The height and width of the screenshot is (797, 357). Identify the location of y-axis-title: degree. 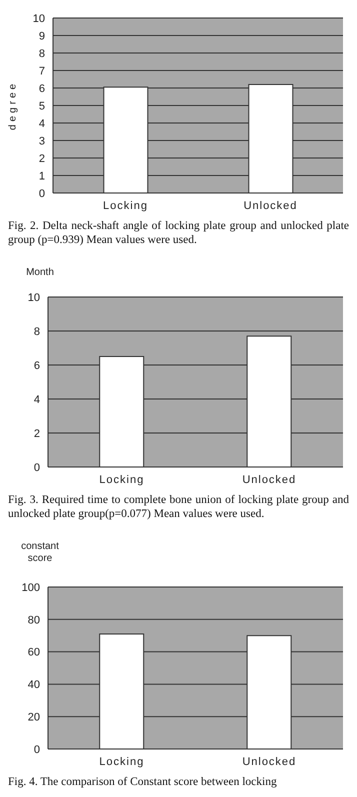
(13, 105).